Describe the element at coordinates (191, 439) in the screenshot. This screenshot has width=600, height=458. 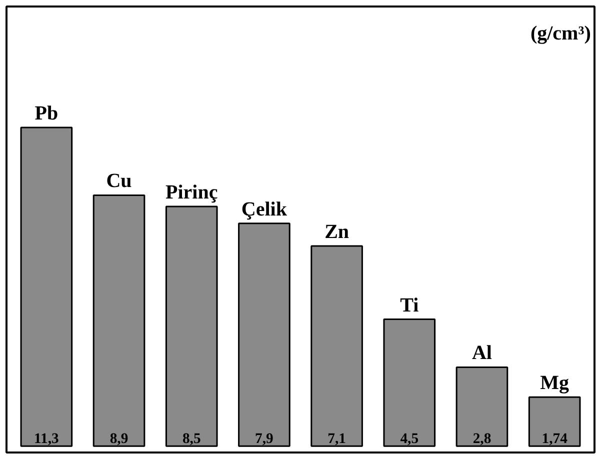
I see `data-label: 8,5` at that location.